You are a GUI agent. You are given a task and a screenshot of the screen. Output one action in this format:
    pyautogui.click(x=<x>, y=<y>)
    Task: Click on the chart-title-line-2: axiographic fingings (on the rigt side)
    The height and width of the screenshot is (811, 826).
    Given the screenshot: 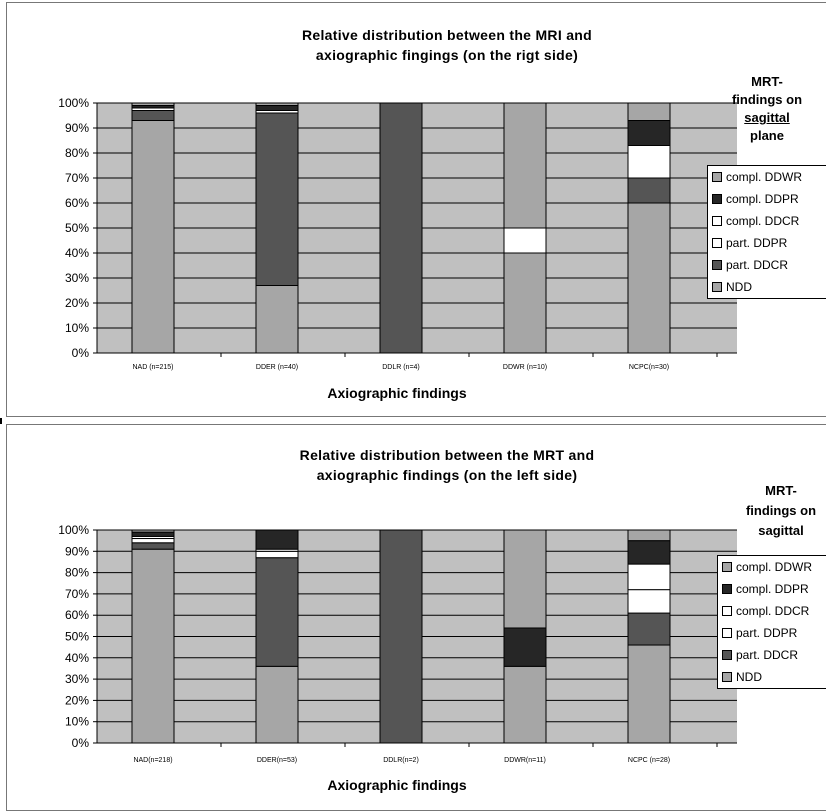 What is the action you would take?
    pyautogui.click(x=447, y=55)
    